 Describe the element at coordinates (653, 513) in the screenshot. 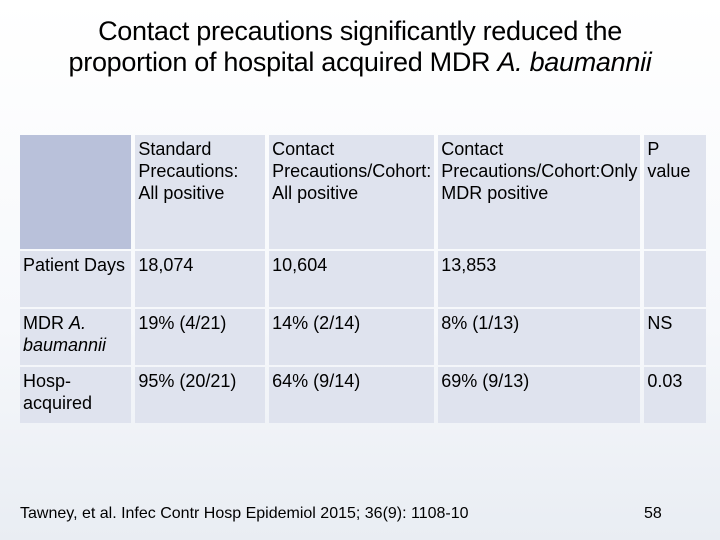

I see `page-number: 58` at that location.